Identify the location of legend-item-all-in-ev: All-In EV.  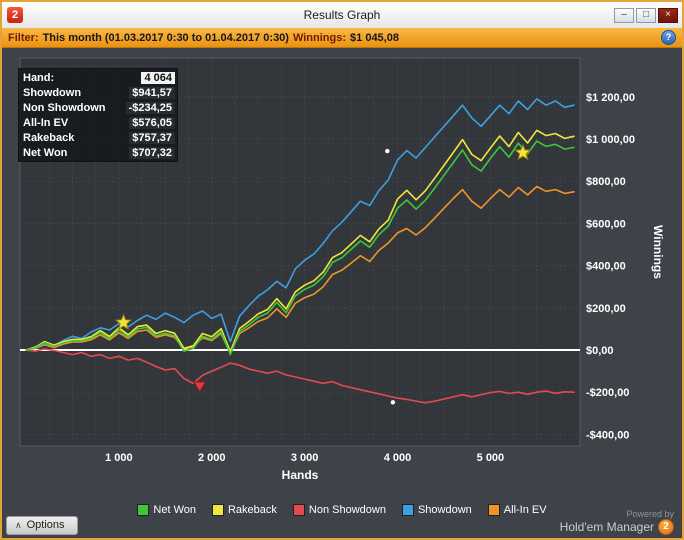
(517, 510).